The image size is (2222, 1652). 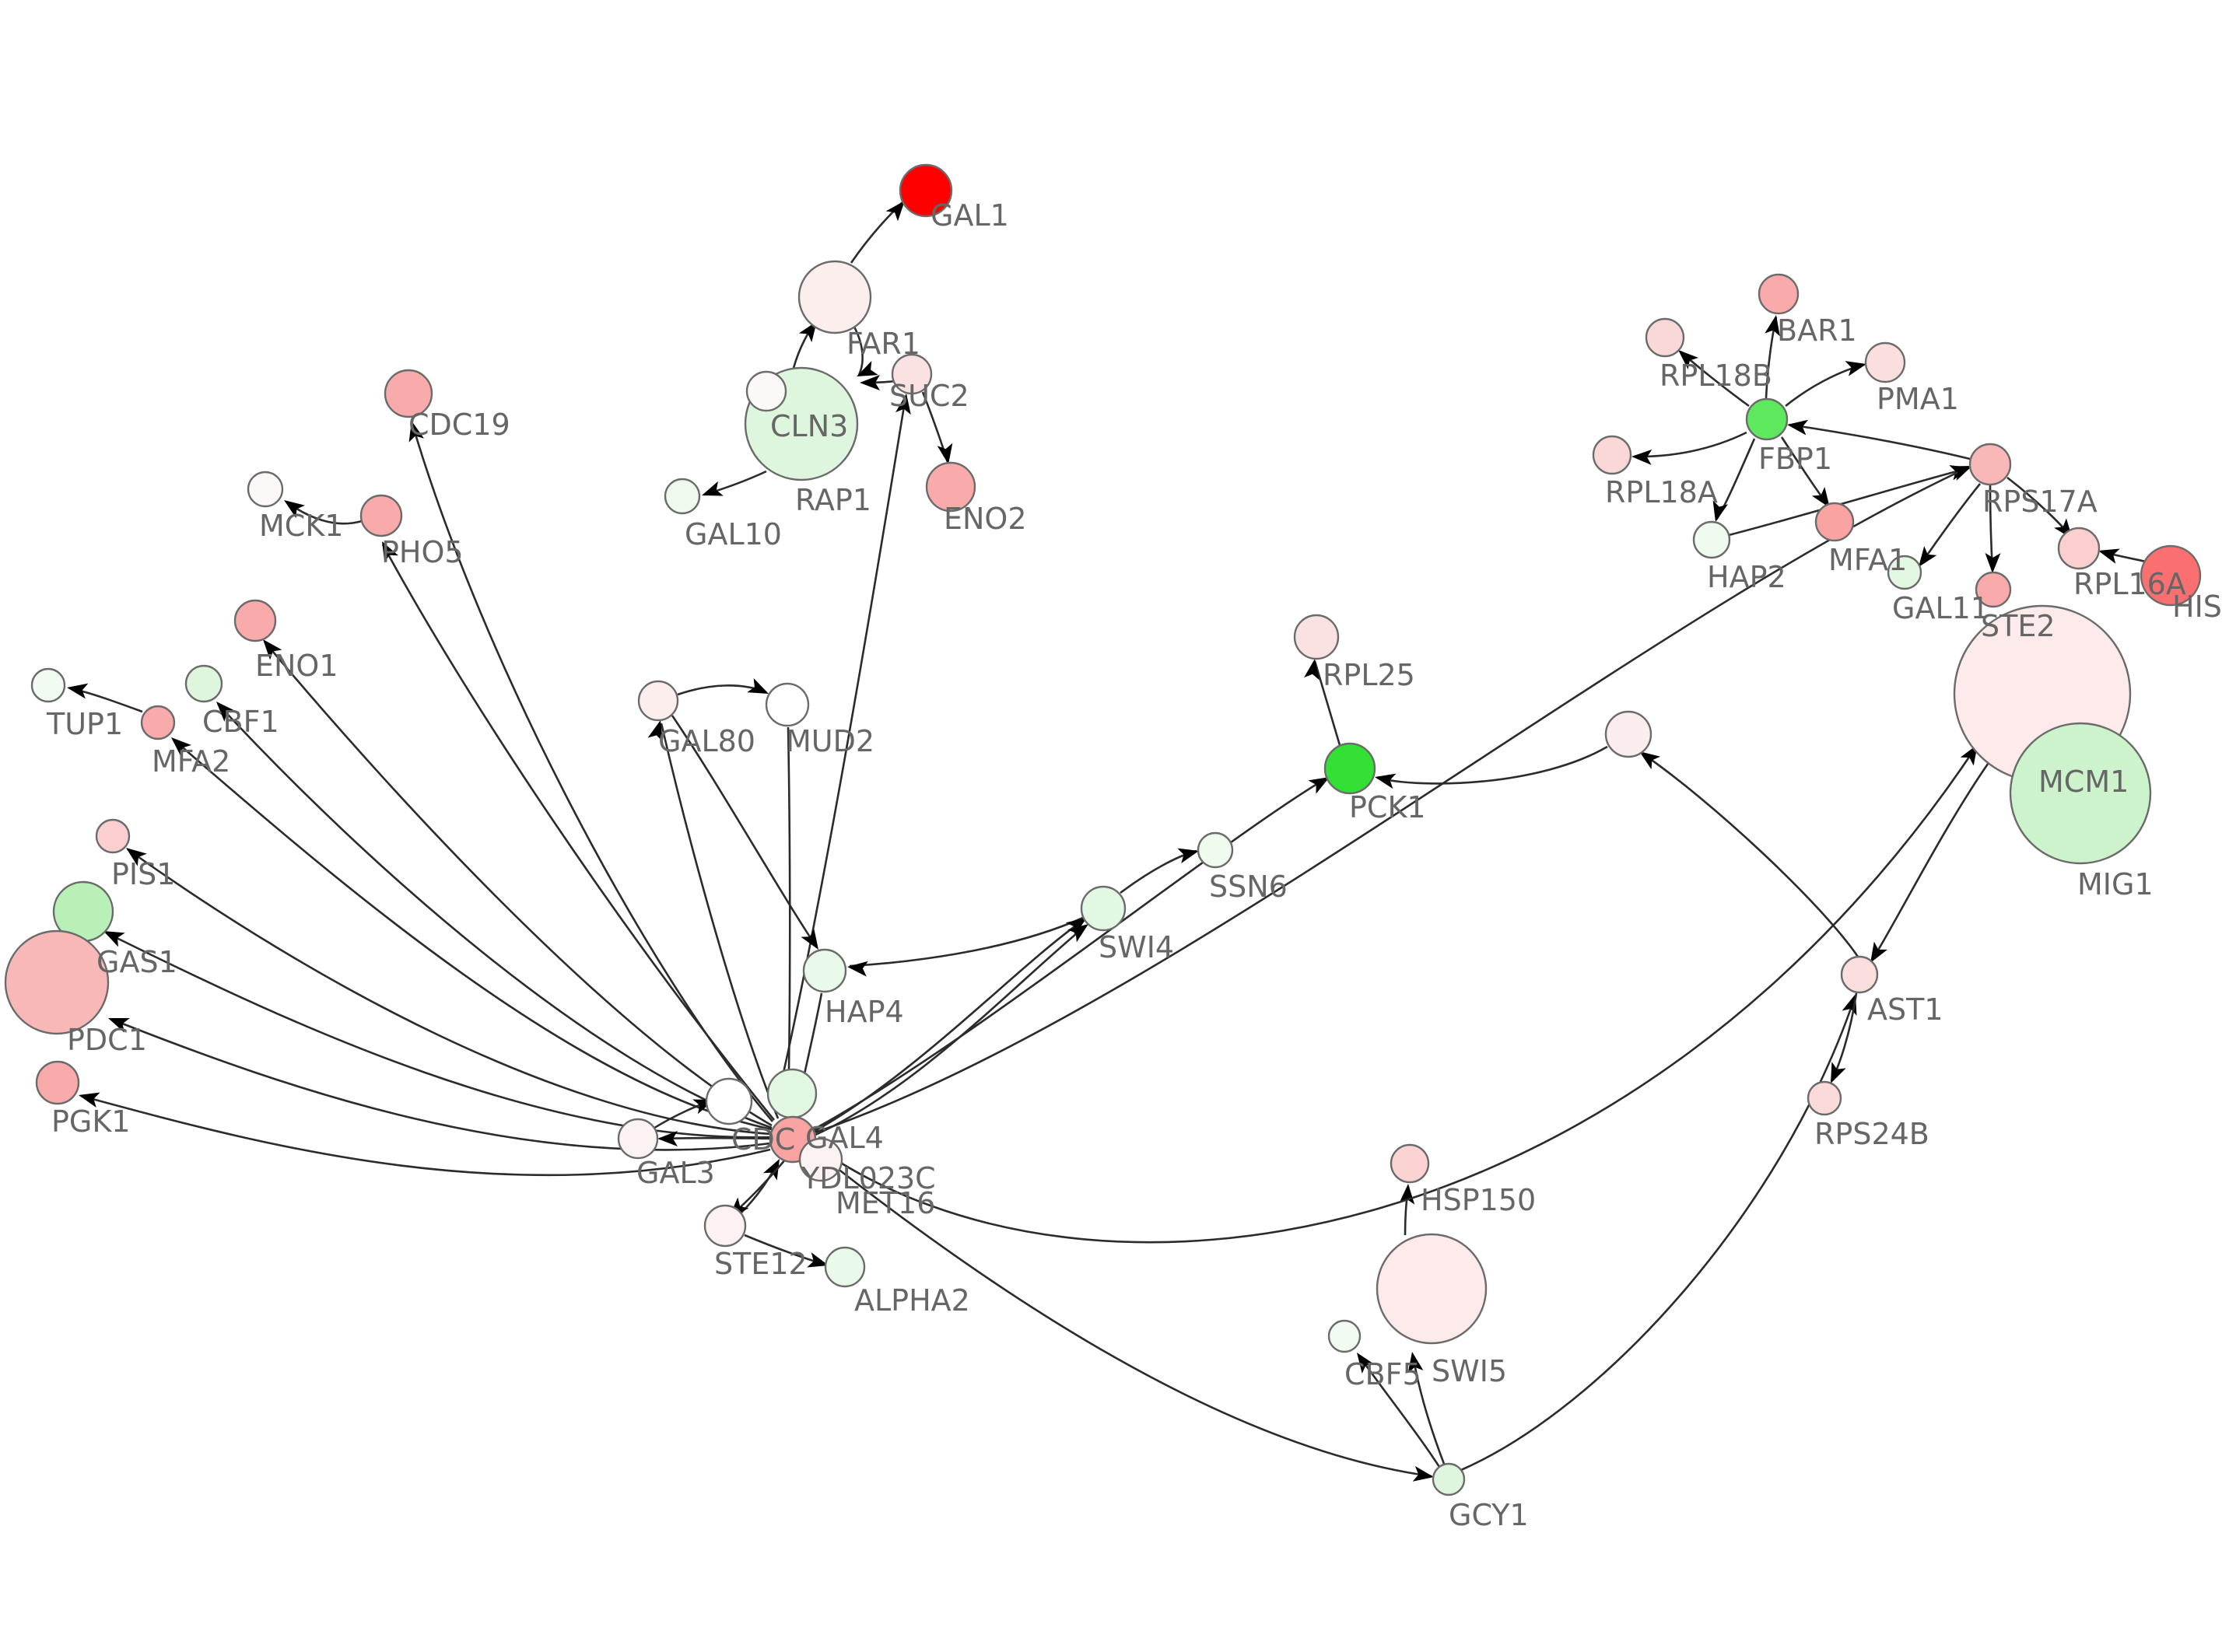 I want to click on gene-node-gal3, so click(x=638, y=1139).